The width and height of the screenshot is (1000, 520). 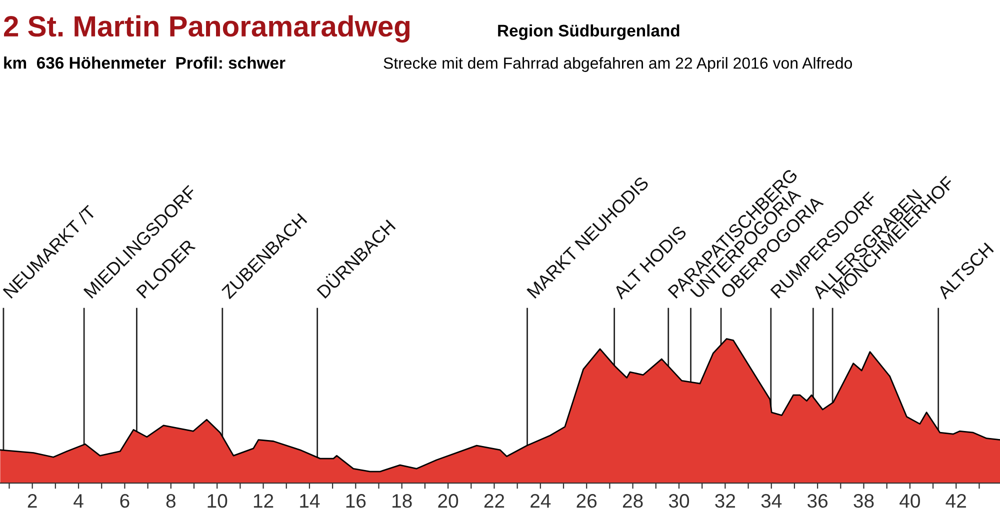 What do you see at coordinates (910, 501) in the screenshot?
I see `x-tick-label: 40` at bounding box center [910, 501].